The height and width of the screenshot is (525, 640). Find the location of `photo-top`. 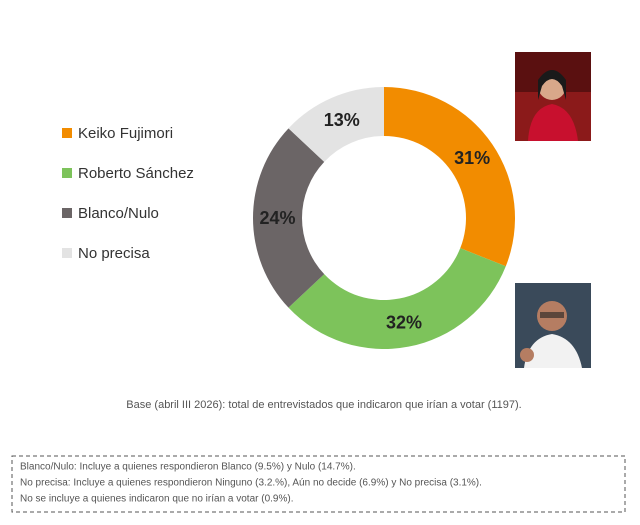

photo-top is located at coordinates (553, 96).